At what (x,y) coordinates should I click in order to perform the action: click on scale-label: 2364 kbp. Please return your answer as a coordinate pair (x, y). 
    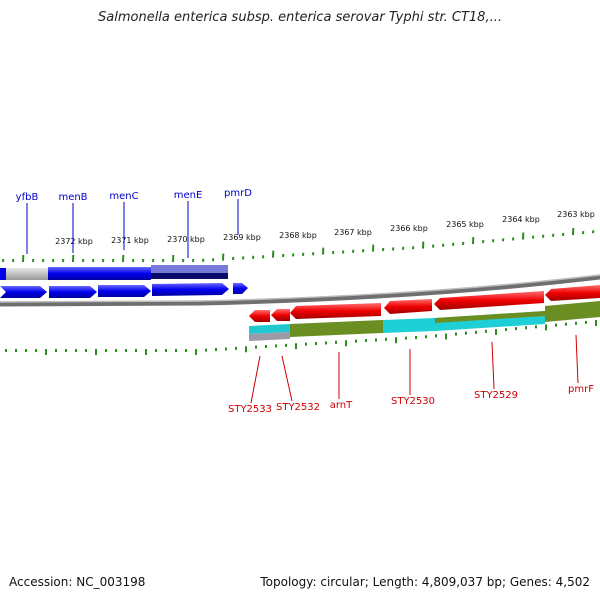
    Looking at the image, I should click on (521, 219).